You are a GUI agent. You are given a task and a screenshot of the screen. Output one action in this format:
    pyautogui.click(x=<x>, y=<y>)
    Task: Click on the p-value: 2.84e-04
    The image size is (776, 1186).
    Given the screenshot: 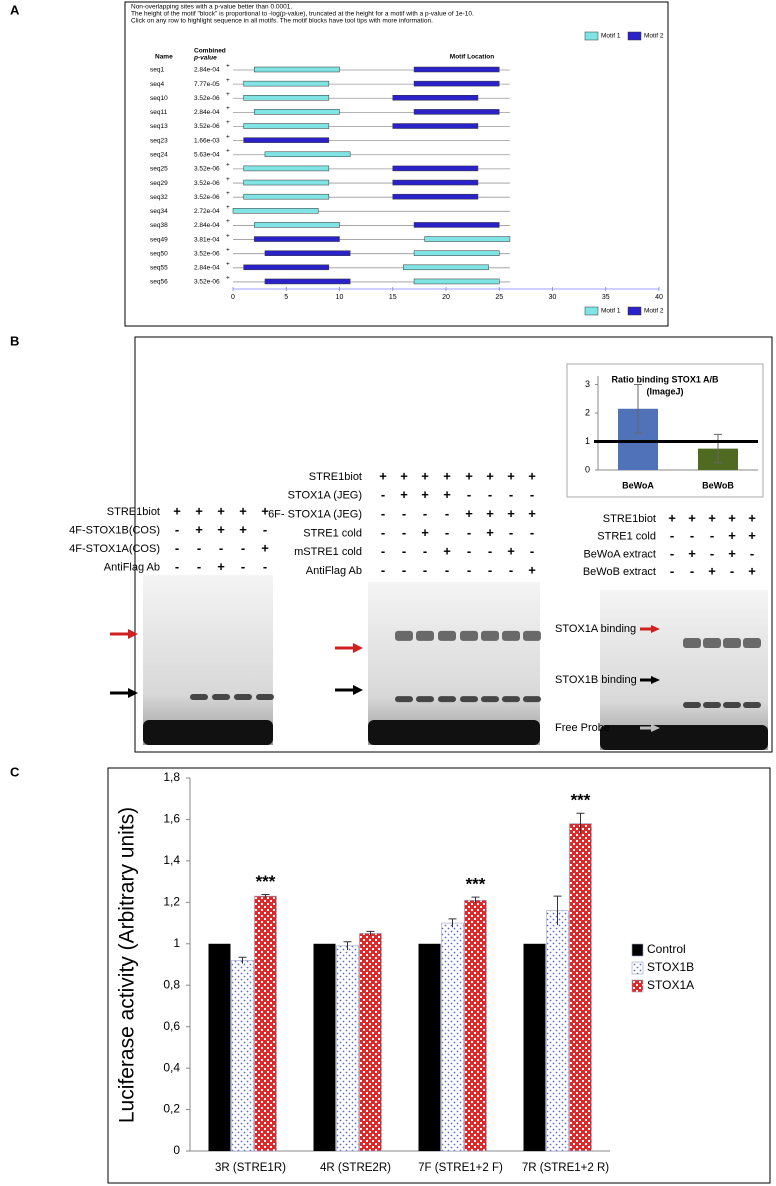 What is the action you would take?
    pyautogui.click(x=207, y=112)
    